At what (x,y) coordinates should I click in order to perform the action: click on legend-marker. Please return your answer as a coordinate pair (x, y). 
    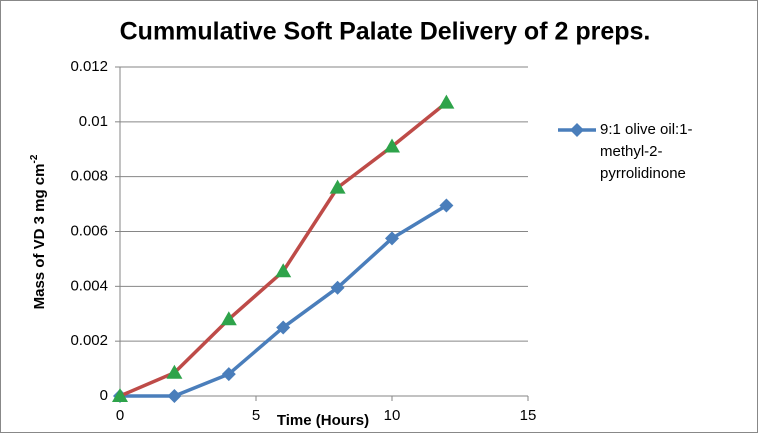
    Looking at the image, I should click on (577, 130).